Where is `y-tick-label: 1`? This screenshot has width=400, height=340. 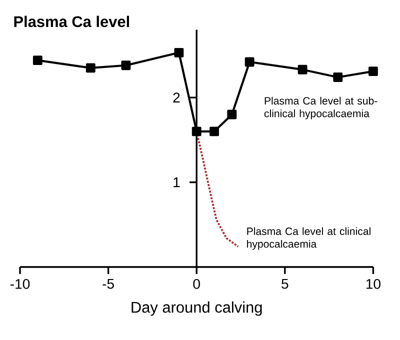 y-tick-label: 1 is located at coordinates (177, 182).